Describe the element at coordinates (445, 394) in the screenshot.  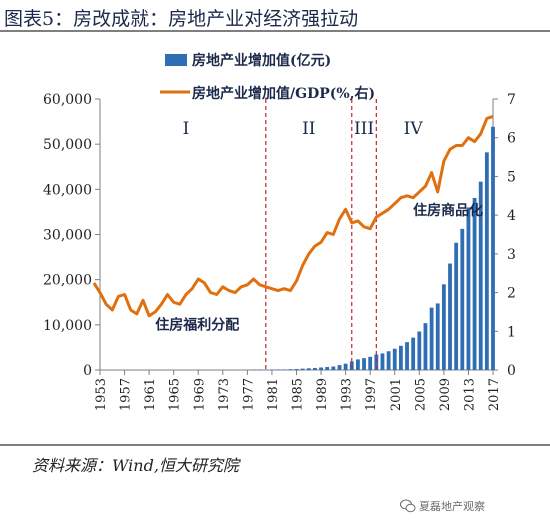
I see `x-tick-label: 2009` at that location.